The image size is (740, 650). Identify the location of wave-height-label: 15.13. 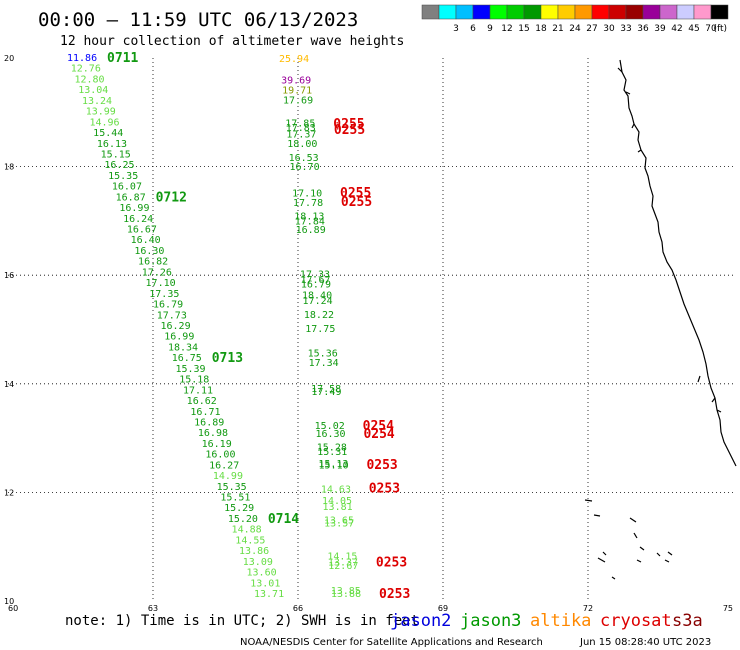
(333, 464).